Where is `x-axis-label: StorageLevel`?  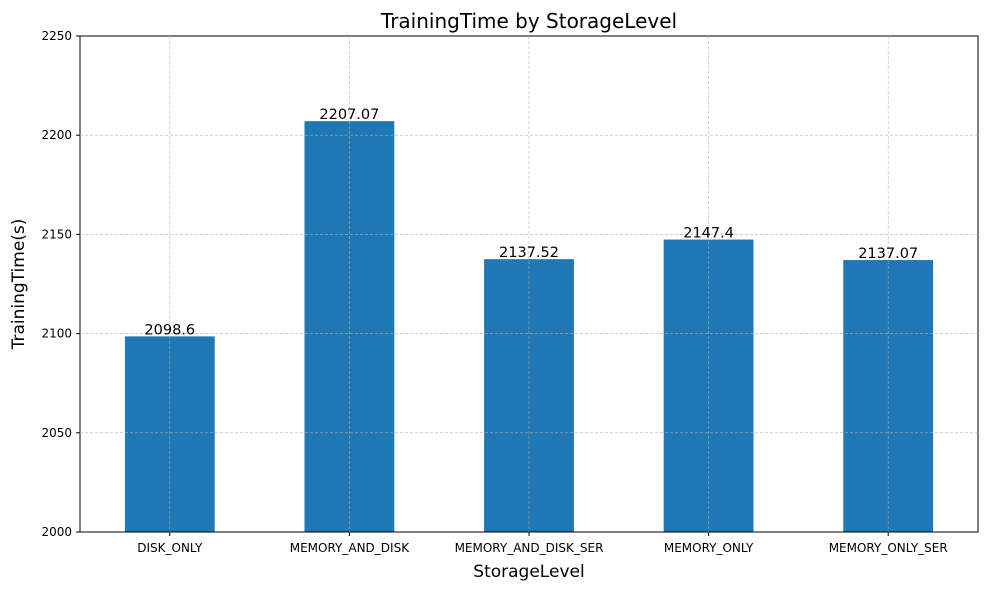 x-axis-label: StorageLevel is located at coordinates (528, 572).